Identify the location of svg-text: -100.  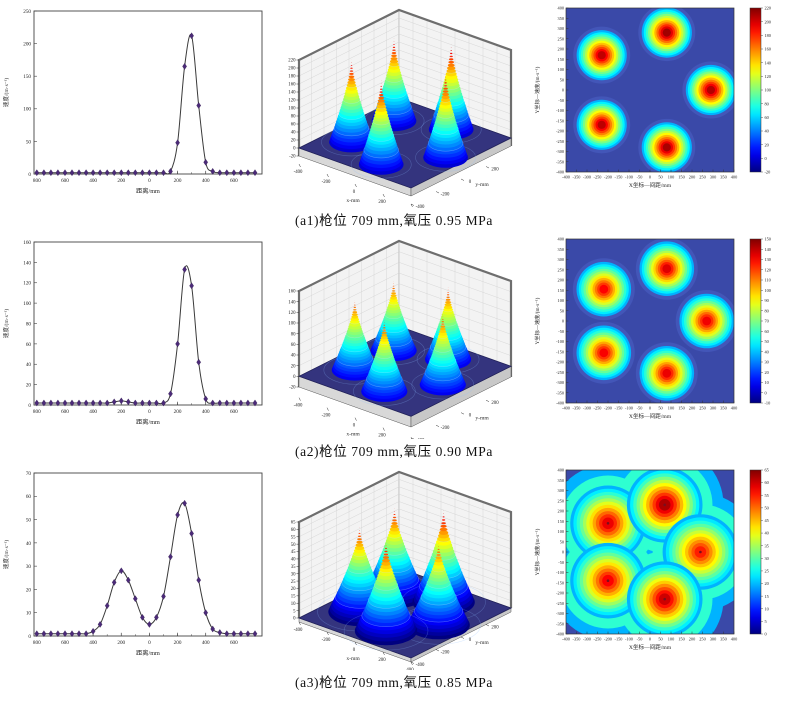
(629, 639).